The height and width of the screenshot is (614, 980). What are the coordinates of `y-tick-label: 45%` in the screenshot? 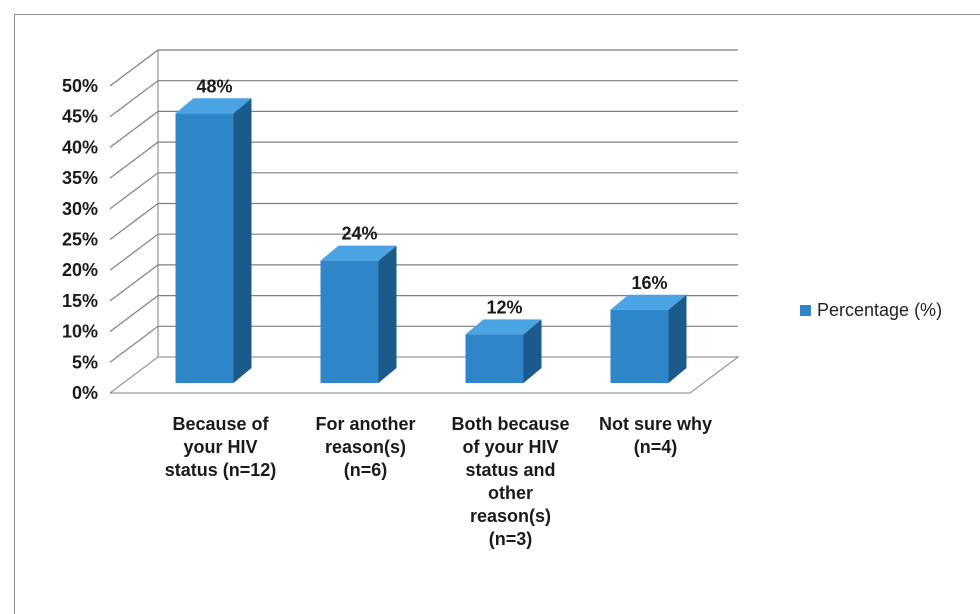 It's located at (80, 117).